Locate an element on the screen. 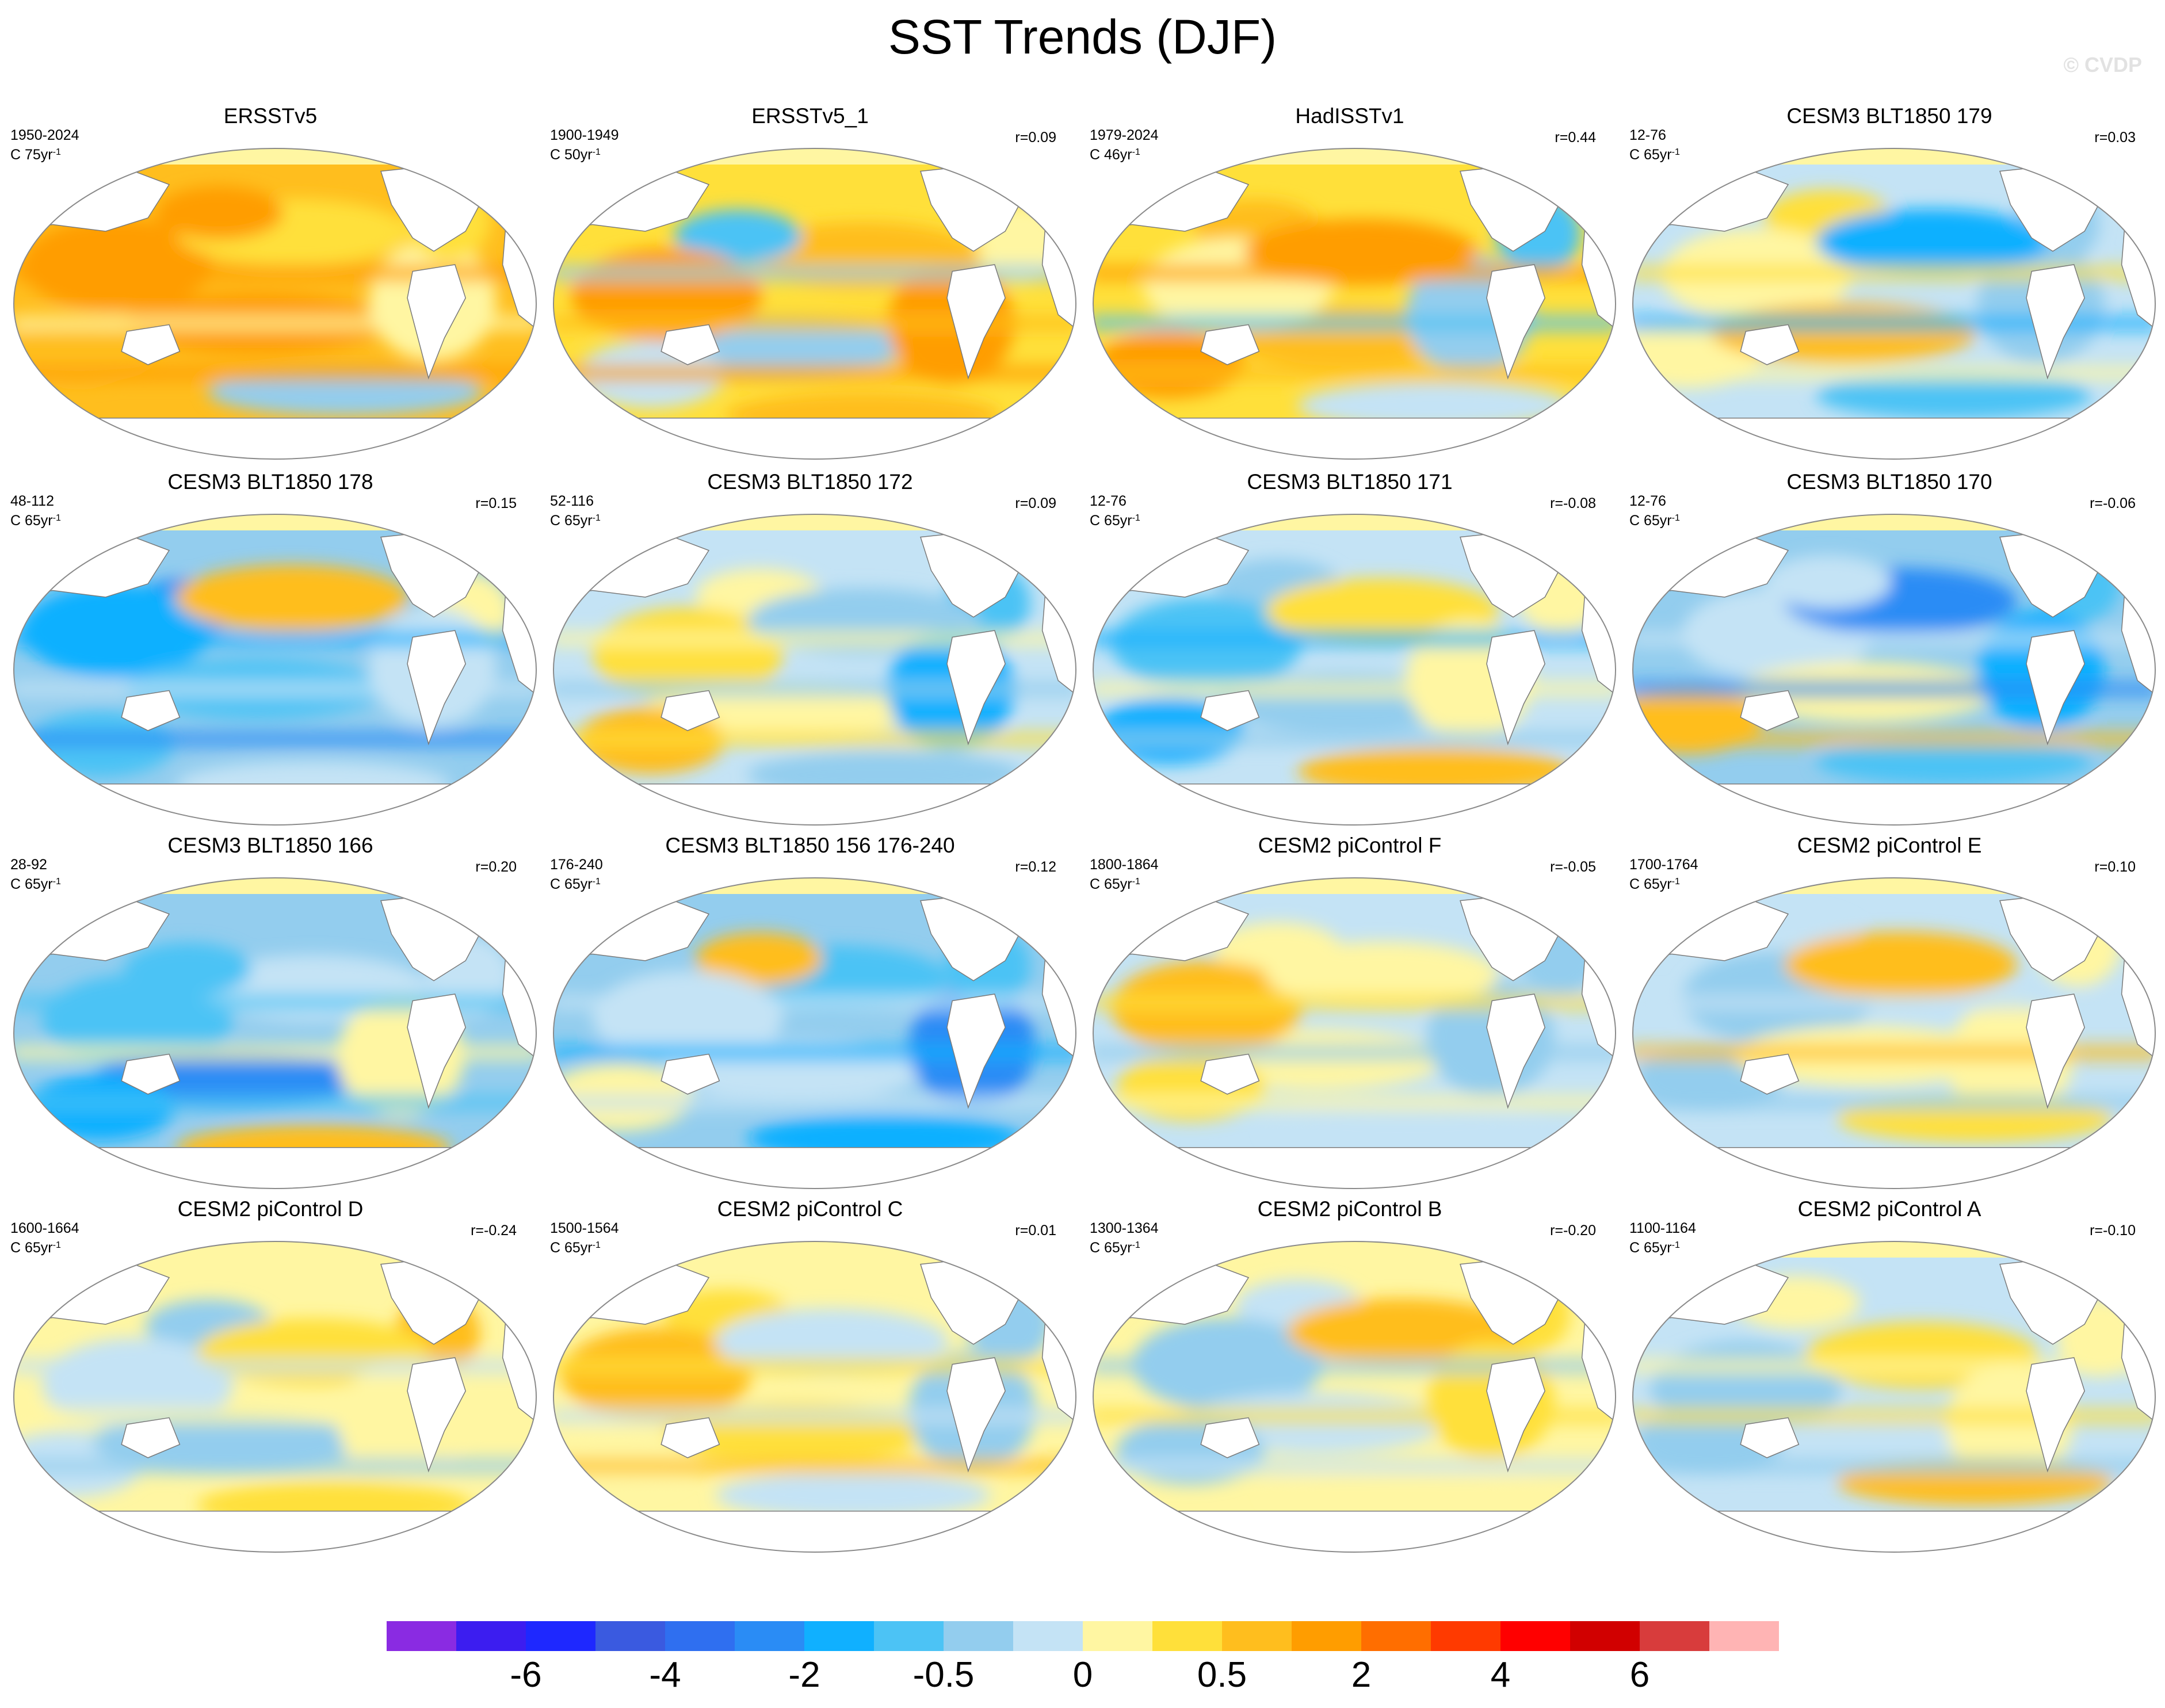 The image size is (2165, 1708). panel-title: ERSSTv5_1 is located at coordinates (810, 116).